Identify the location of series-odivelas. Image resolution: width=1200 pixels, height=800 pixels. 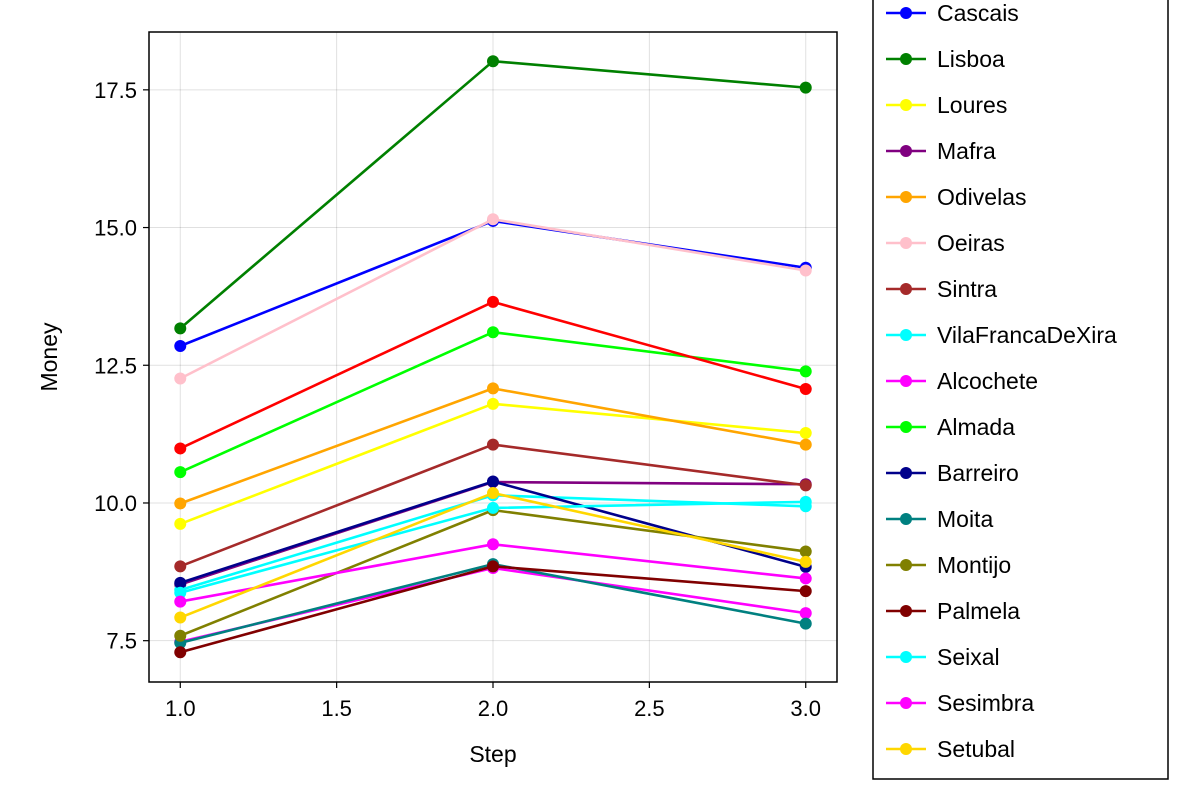
(493, 446).